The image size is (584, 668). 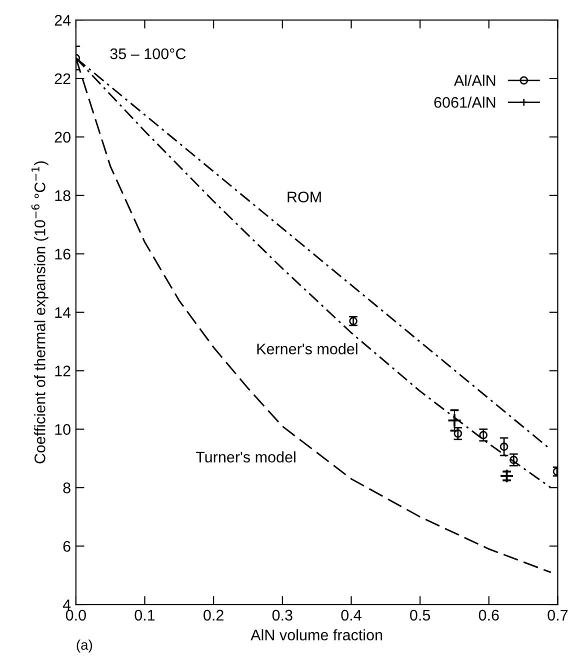 What do you see at coordinates (76, 615) in the screenshot?
I see `x-tick-label: 0.0` at bounding box center [76, 615].